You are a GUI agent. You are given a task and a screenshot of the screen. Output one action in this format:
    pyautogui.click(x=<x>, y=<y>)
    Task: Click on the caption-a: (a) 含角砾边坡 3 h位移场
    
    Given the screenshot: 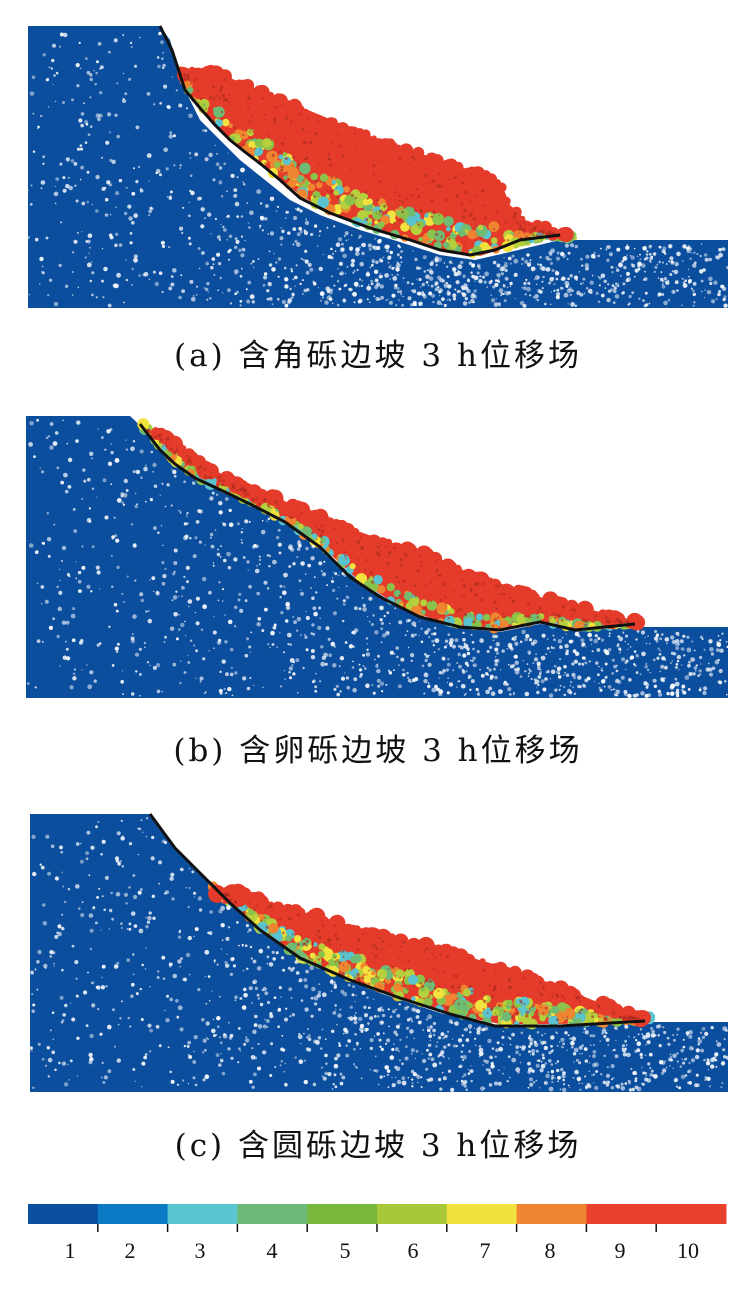 What is the action you would take?
    pyautogui.click(x=378, y=356)
    